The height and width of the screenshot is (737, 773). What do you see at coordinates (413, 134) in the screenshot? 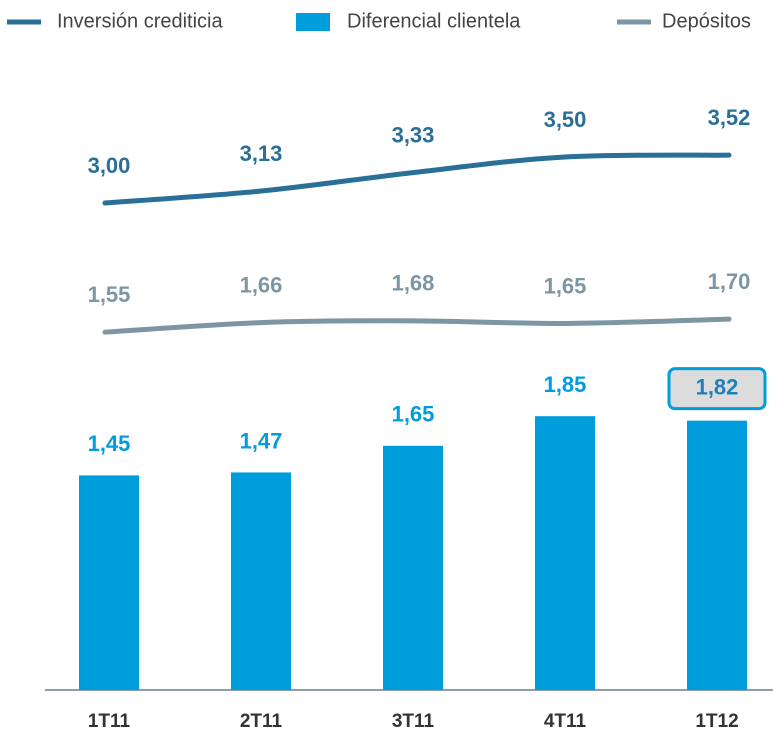
I see `data-label: 3,33` at bounding box center [413, 134].